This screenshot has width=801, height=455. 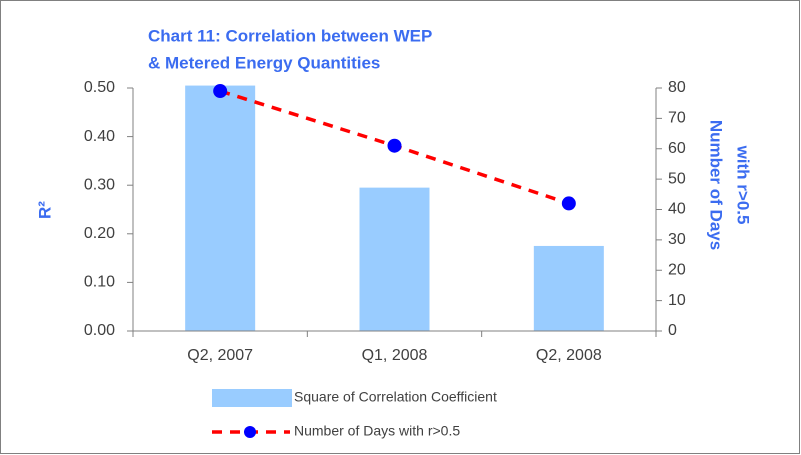 I want to click on y2-tick-label: 0, so click(x=672, y=330).